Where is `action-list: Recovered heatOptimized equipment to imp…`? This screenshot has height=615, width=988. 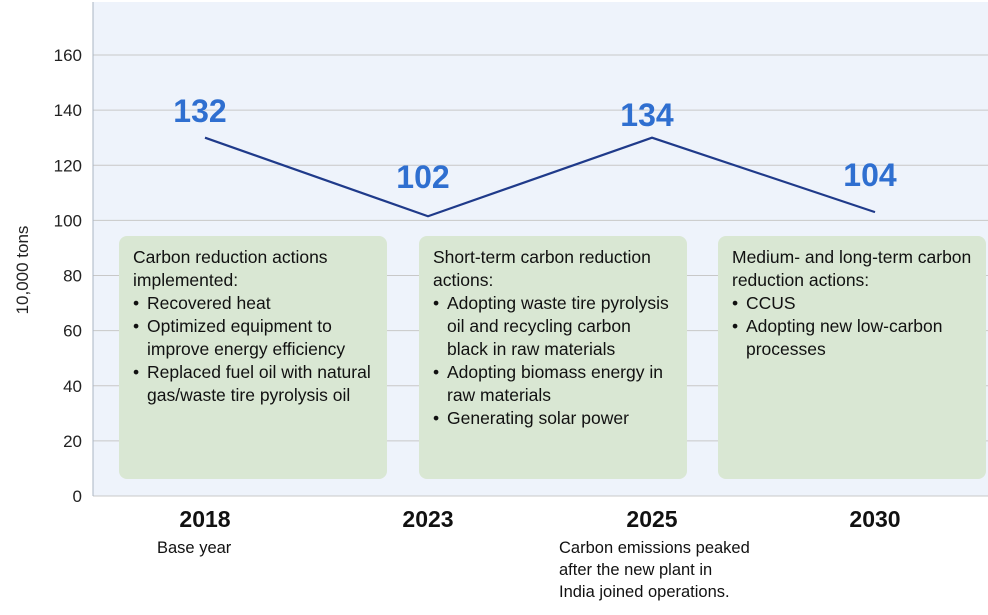
action-list: Recovered heatOptimized equipment to imp… is located at coordinates (254, 349).